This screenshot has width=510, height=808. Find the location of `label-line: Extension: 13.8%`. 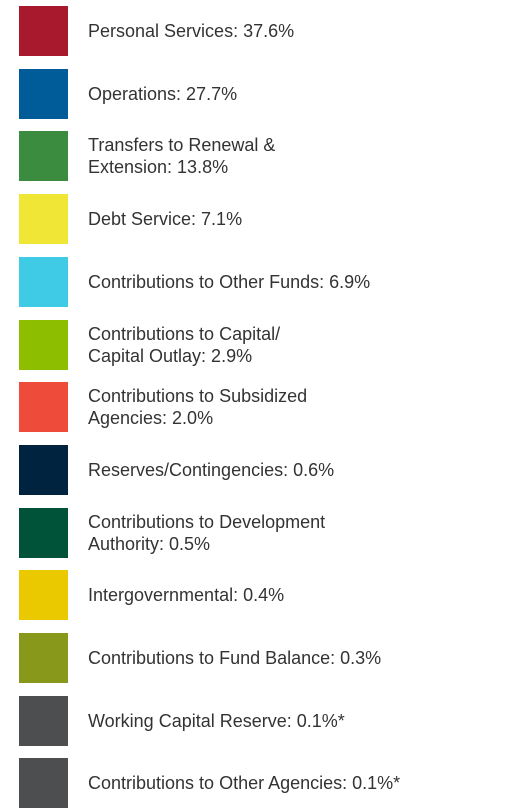

label-line: Extension: 13.8% is located at coordinates (158, 167).